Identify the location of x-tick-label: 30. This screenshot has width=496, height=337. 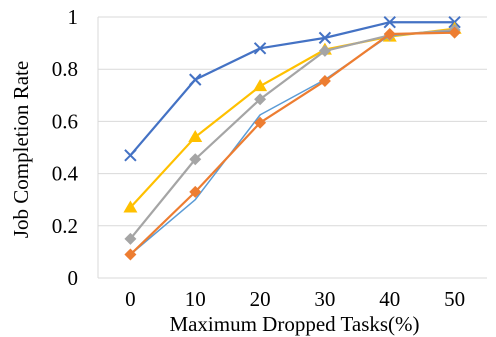
(324, 299).